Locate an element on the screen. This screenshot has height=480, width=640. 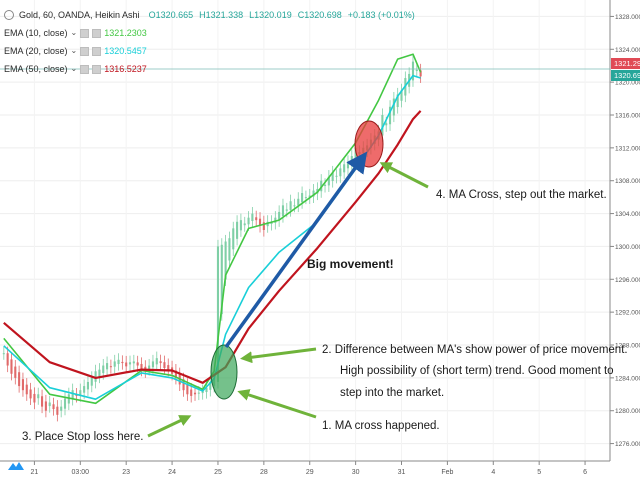
annotation-big-movement: Big movement! is located at coordinates (350, 264).